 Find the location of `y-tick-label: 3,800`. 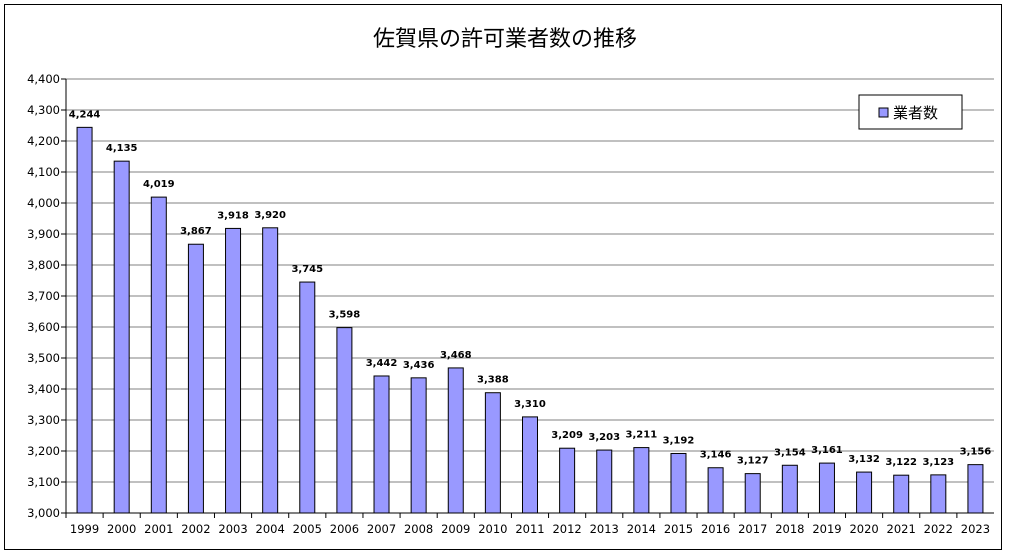

y-tick-label: 3,800 is located at coordinates (43, 265).